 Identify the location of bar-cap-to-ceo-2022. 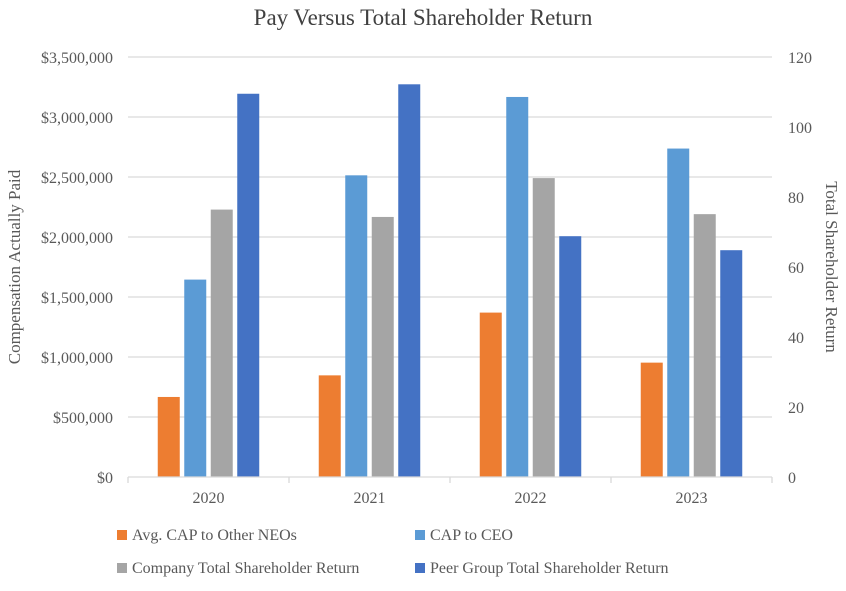
(517, 287).